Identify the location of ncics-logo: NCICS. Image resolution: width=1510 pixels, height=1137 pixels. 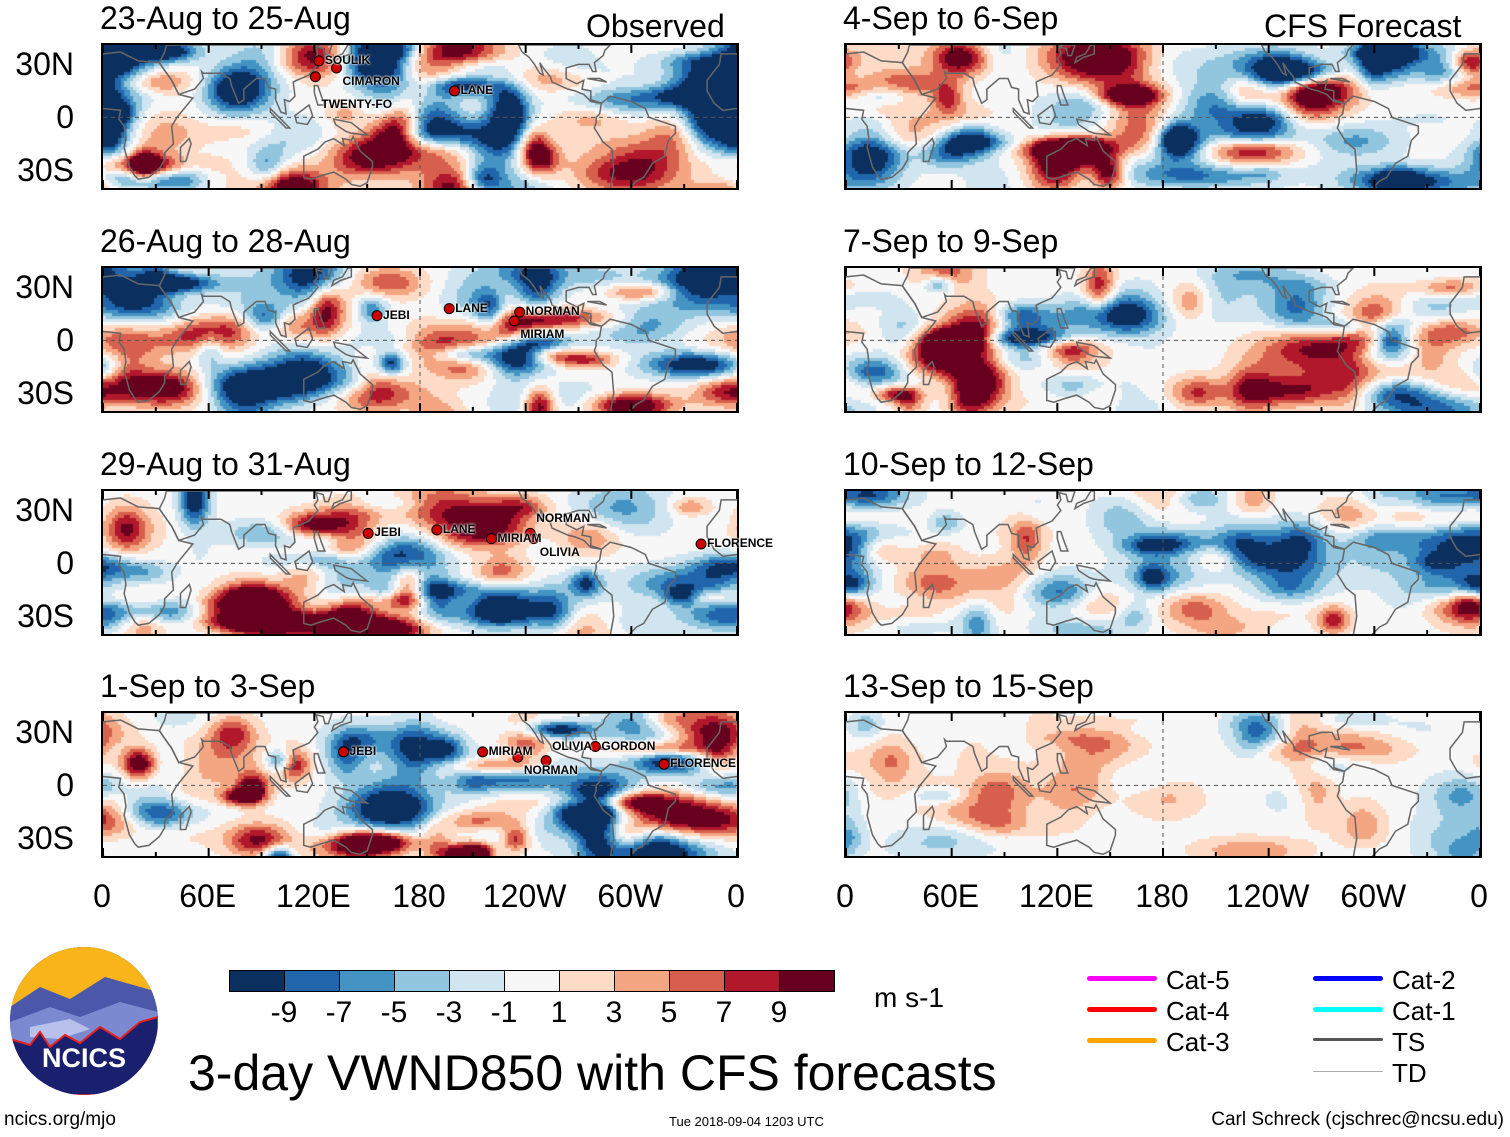
(84, 1021).